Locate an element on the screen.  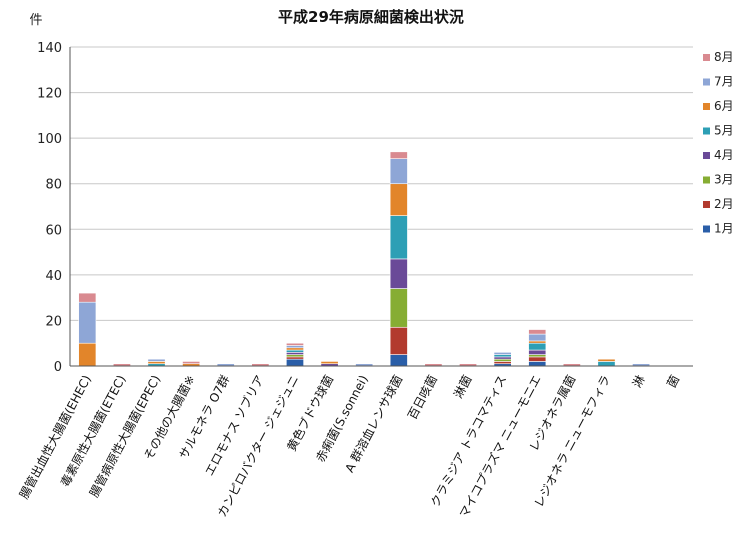
y-tick-label: 60 is located at coordinates (53, 230).